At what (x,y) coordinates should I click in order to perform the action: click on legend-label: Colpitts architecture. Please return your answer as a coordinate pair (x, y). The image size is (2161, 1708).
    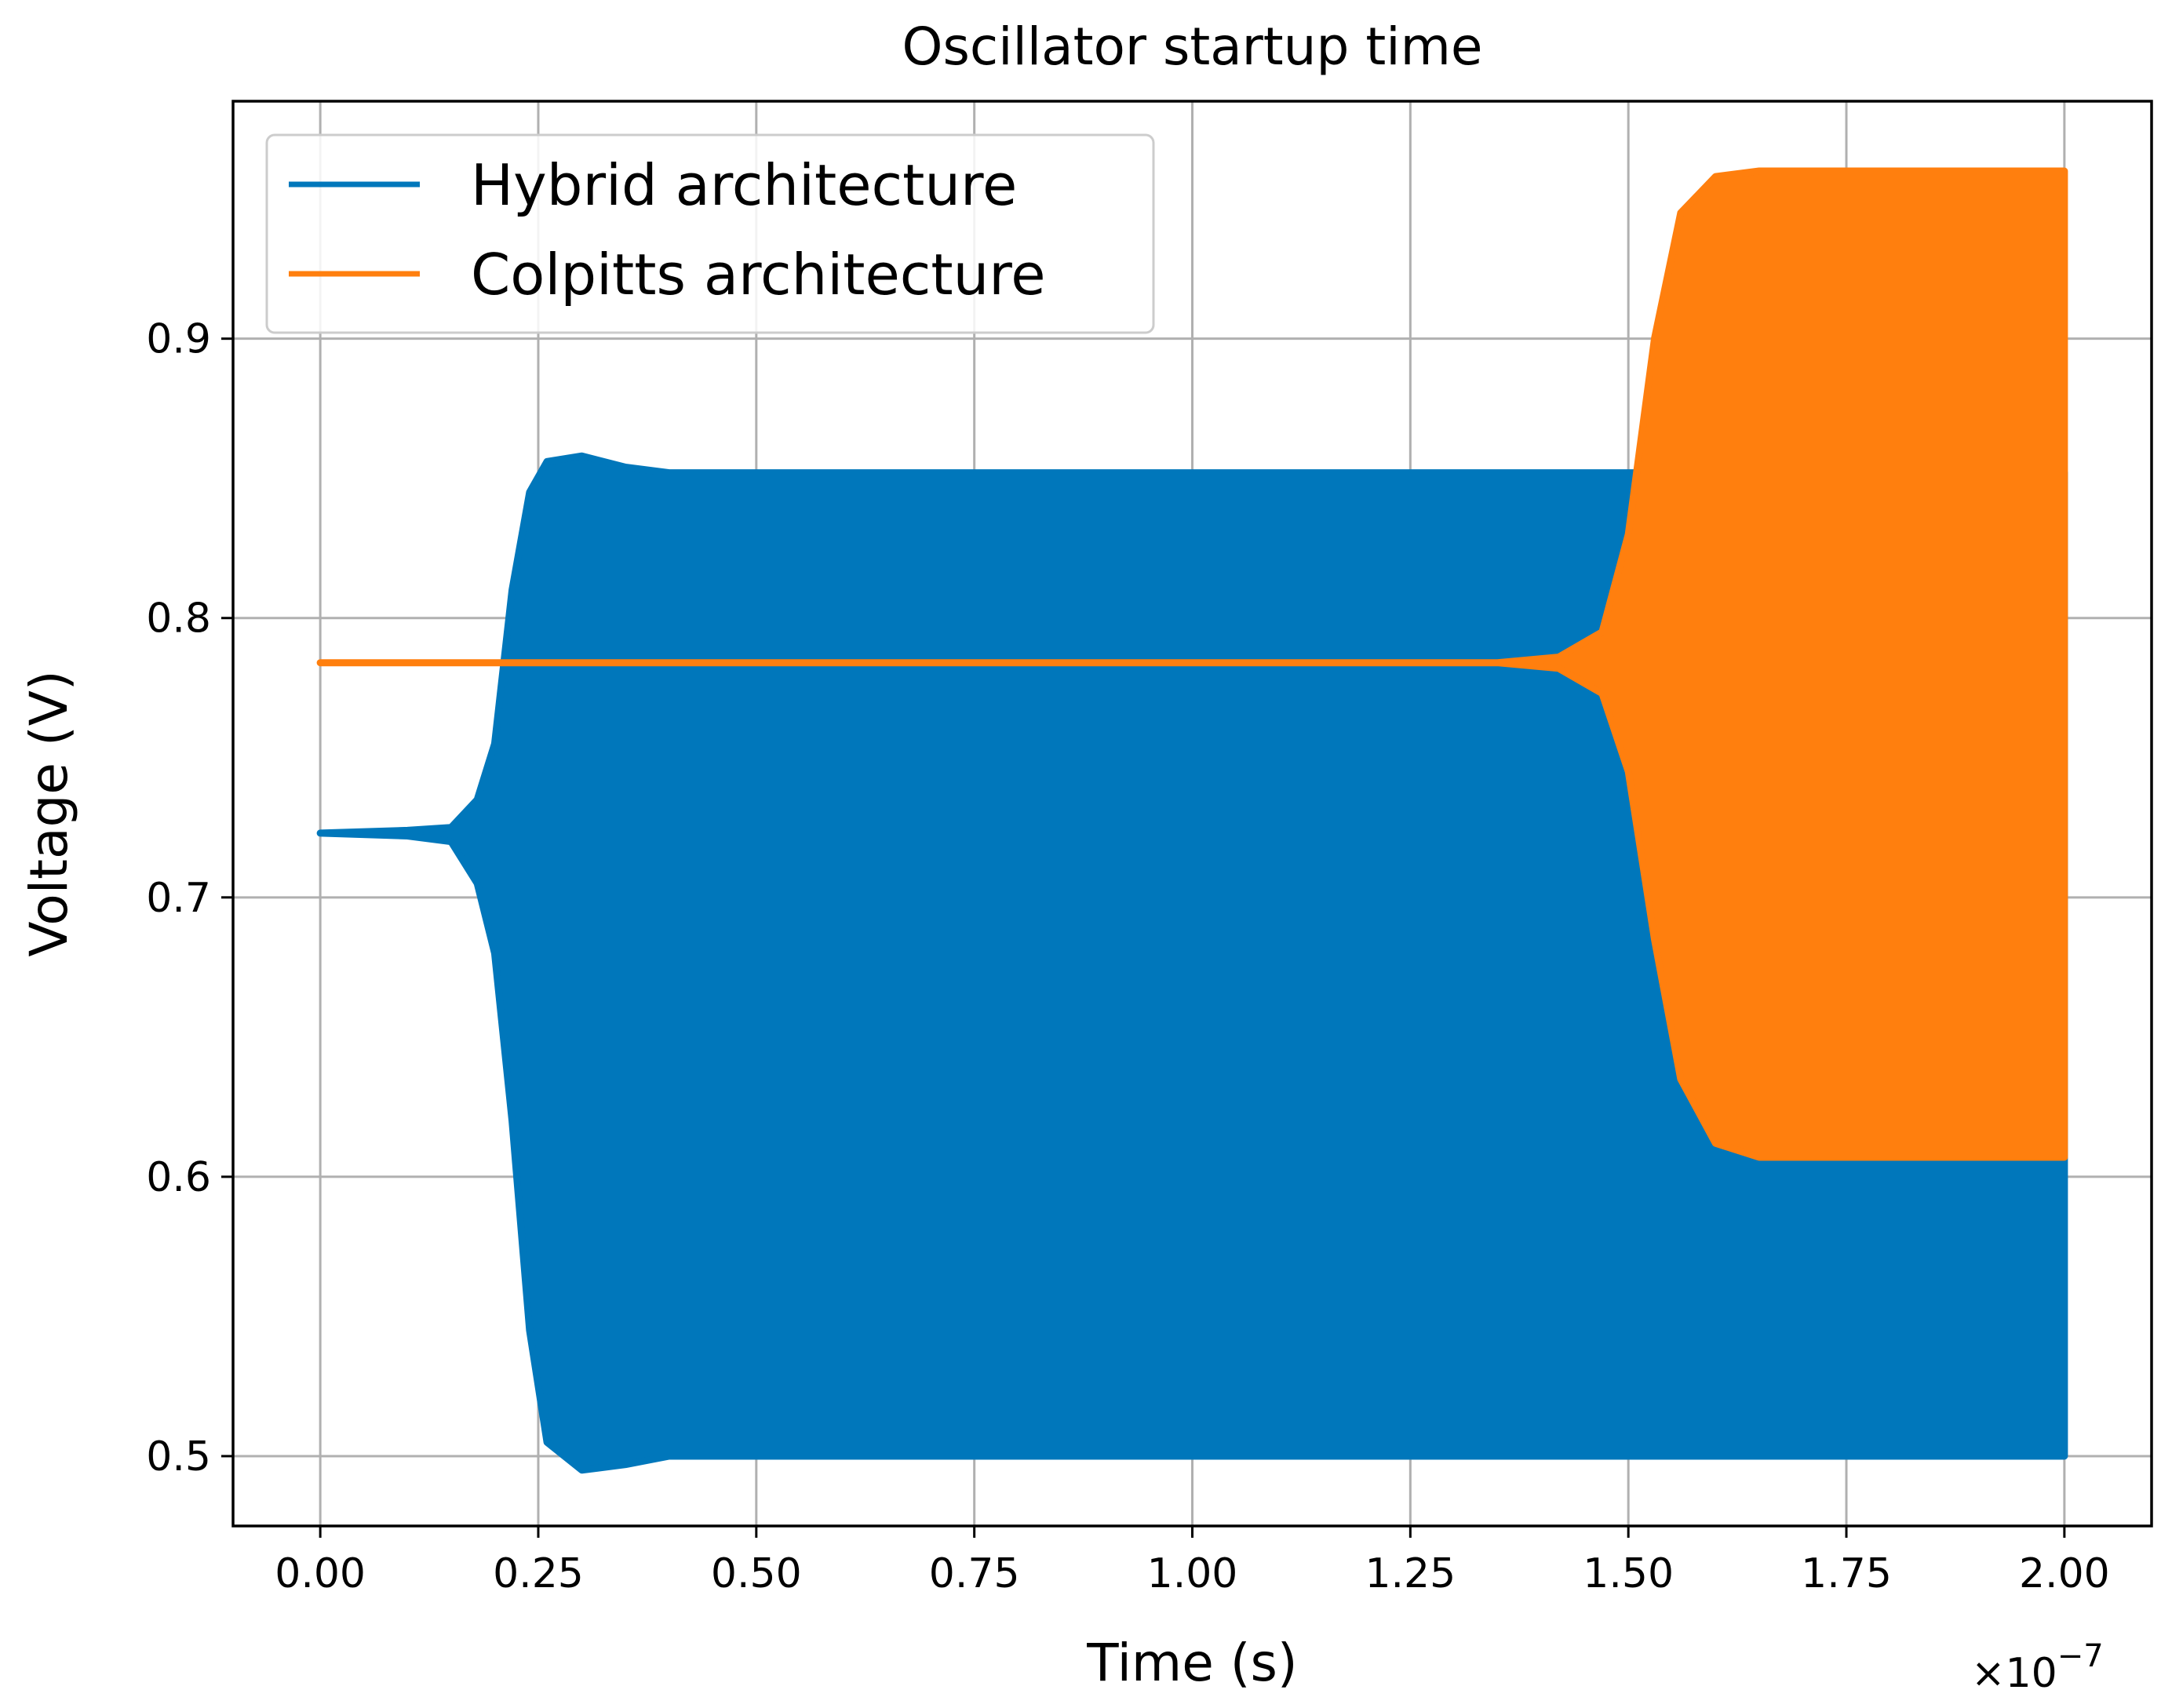
    Looking at the image, I should click on (758, 275).